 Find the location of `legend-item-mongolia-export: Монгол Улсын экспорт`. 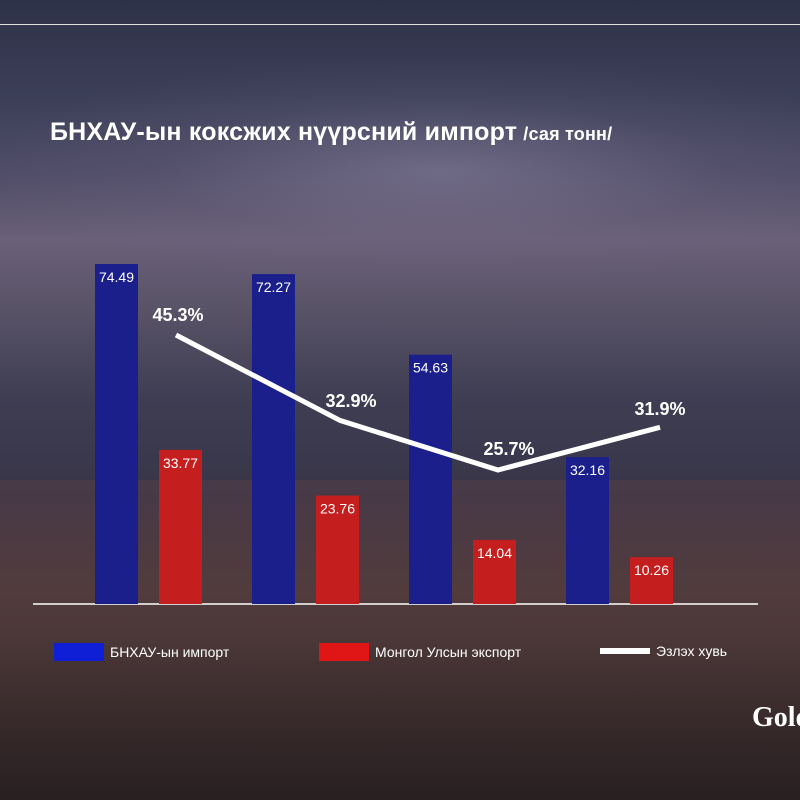

legend-item-mongolia-export: Монгол Улсын экспорт is located at coordinates (420, 652).